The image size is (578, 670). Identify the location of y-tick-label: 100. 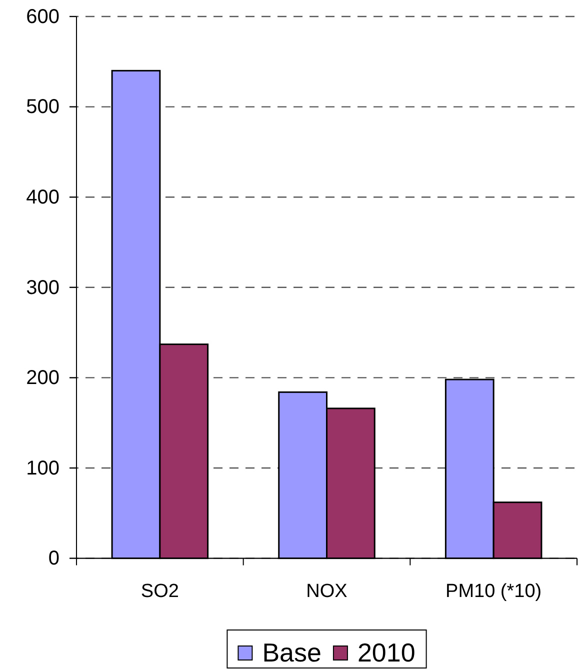
(43, 468).